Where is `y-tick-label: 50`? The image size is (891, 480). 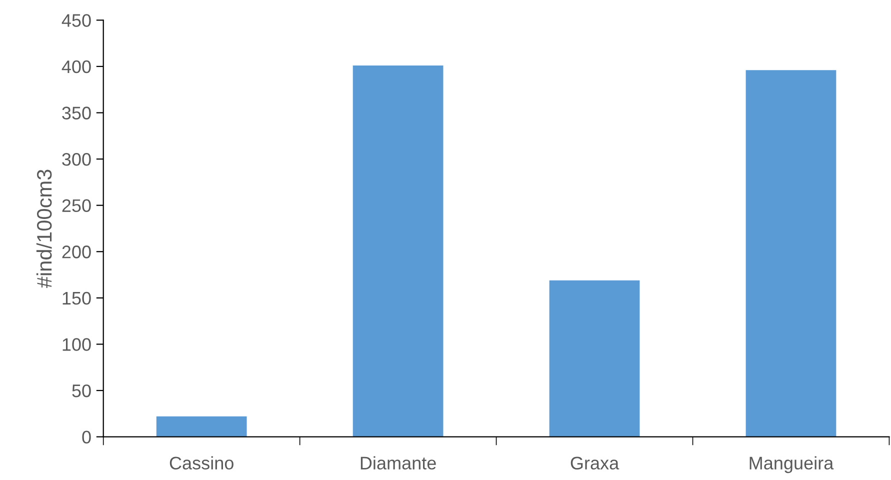
y-tick-label: 50 is located at coordinates (81, 391).